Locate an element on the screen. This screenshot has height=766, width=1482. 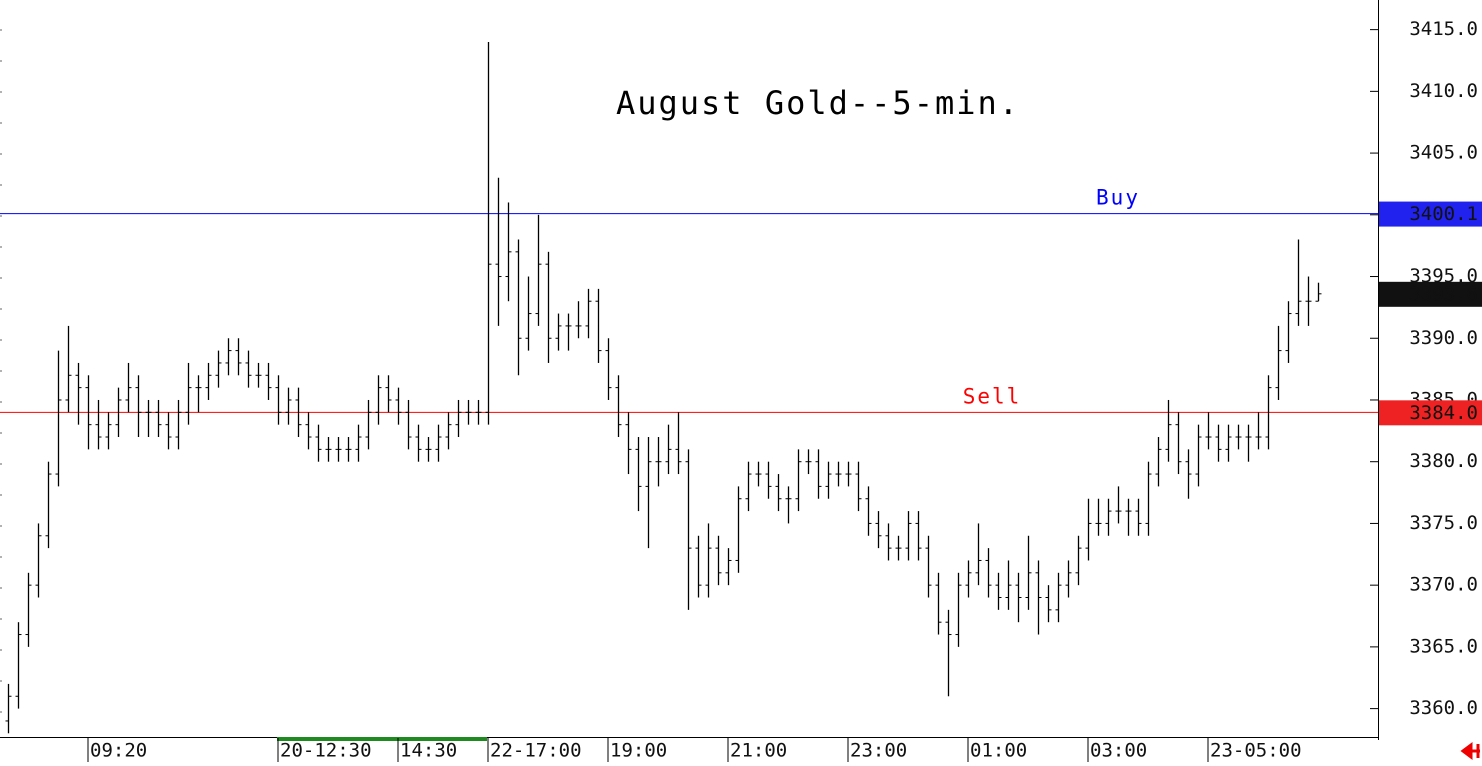
y-tick-label: 3370.0 is located at coordinates (1443, 585).